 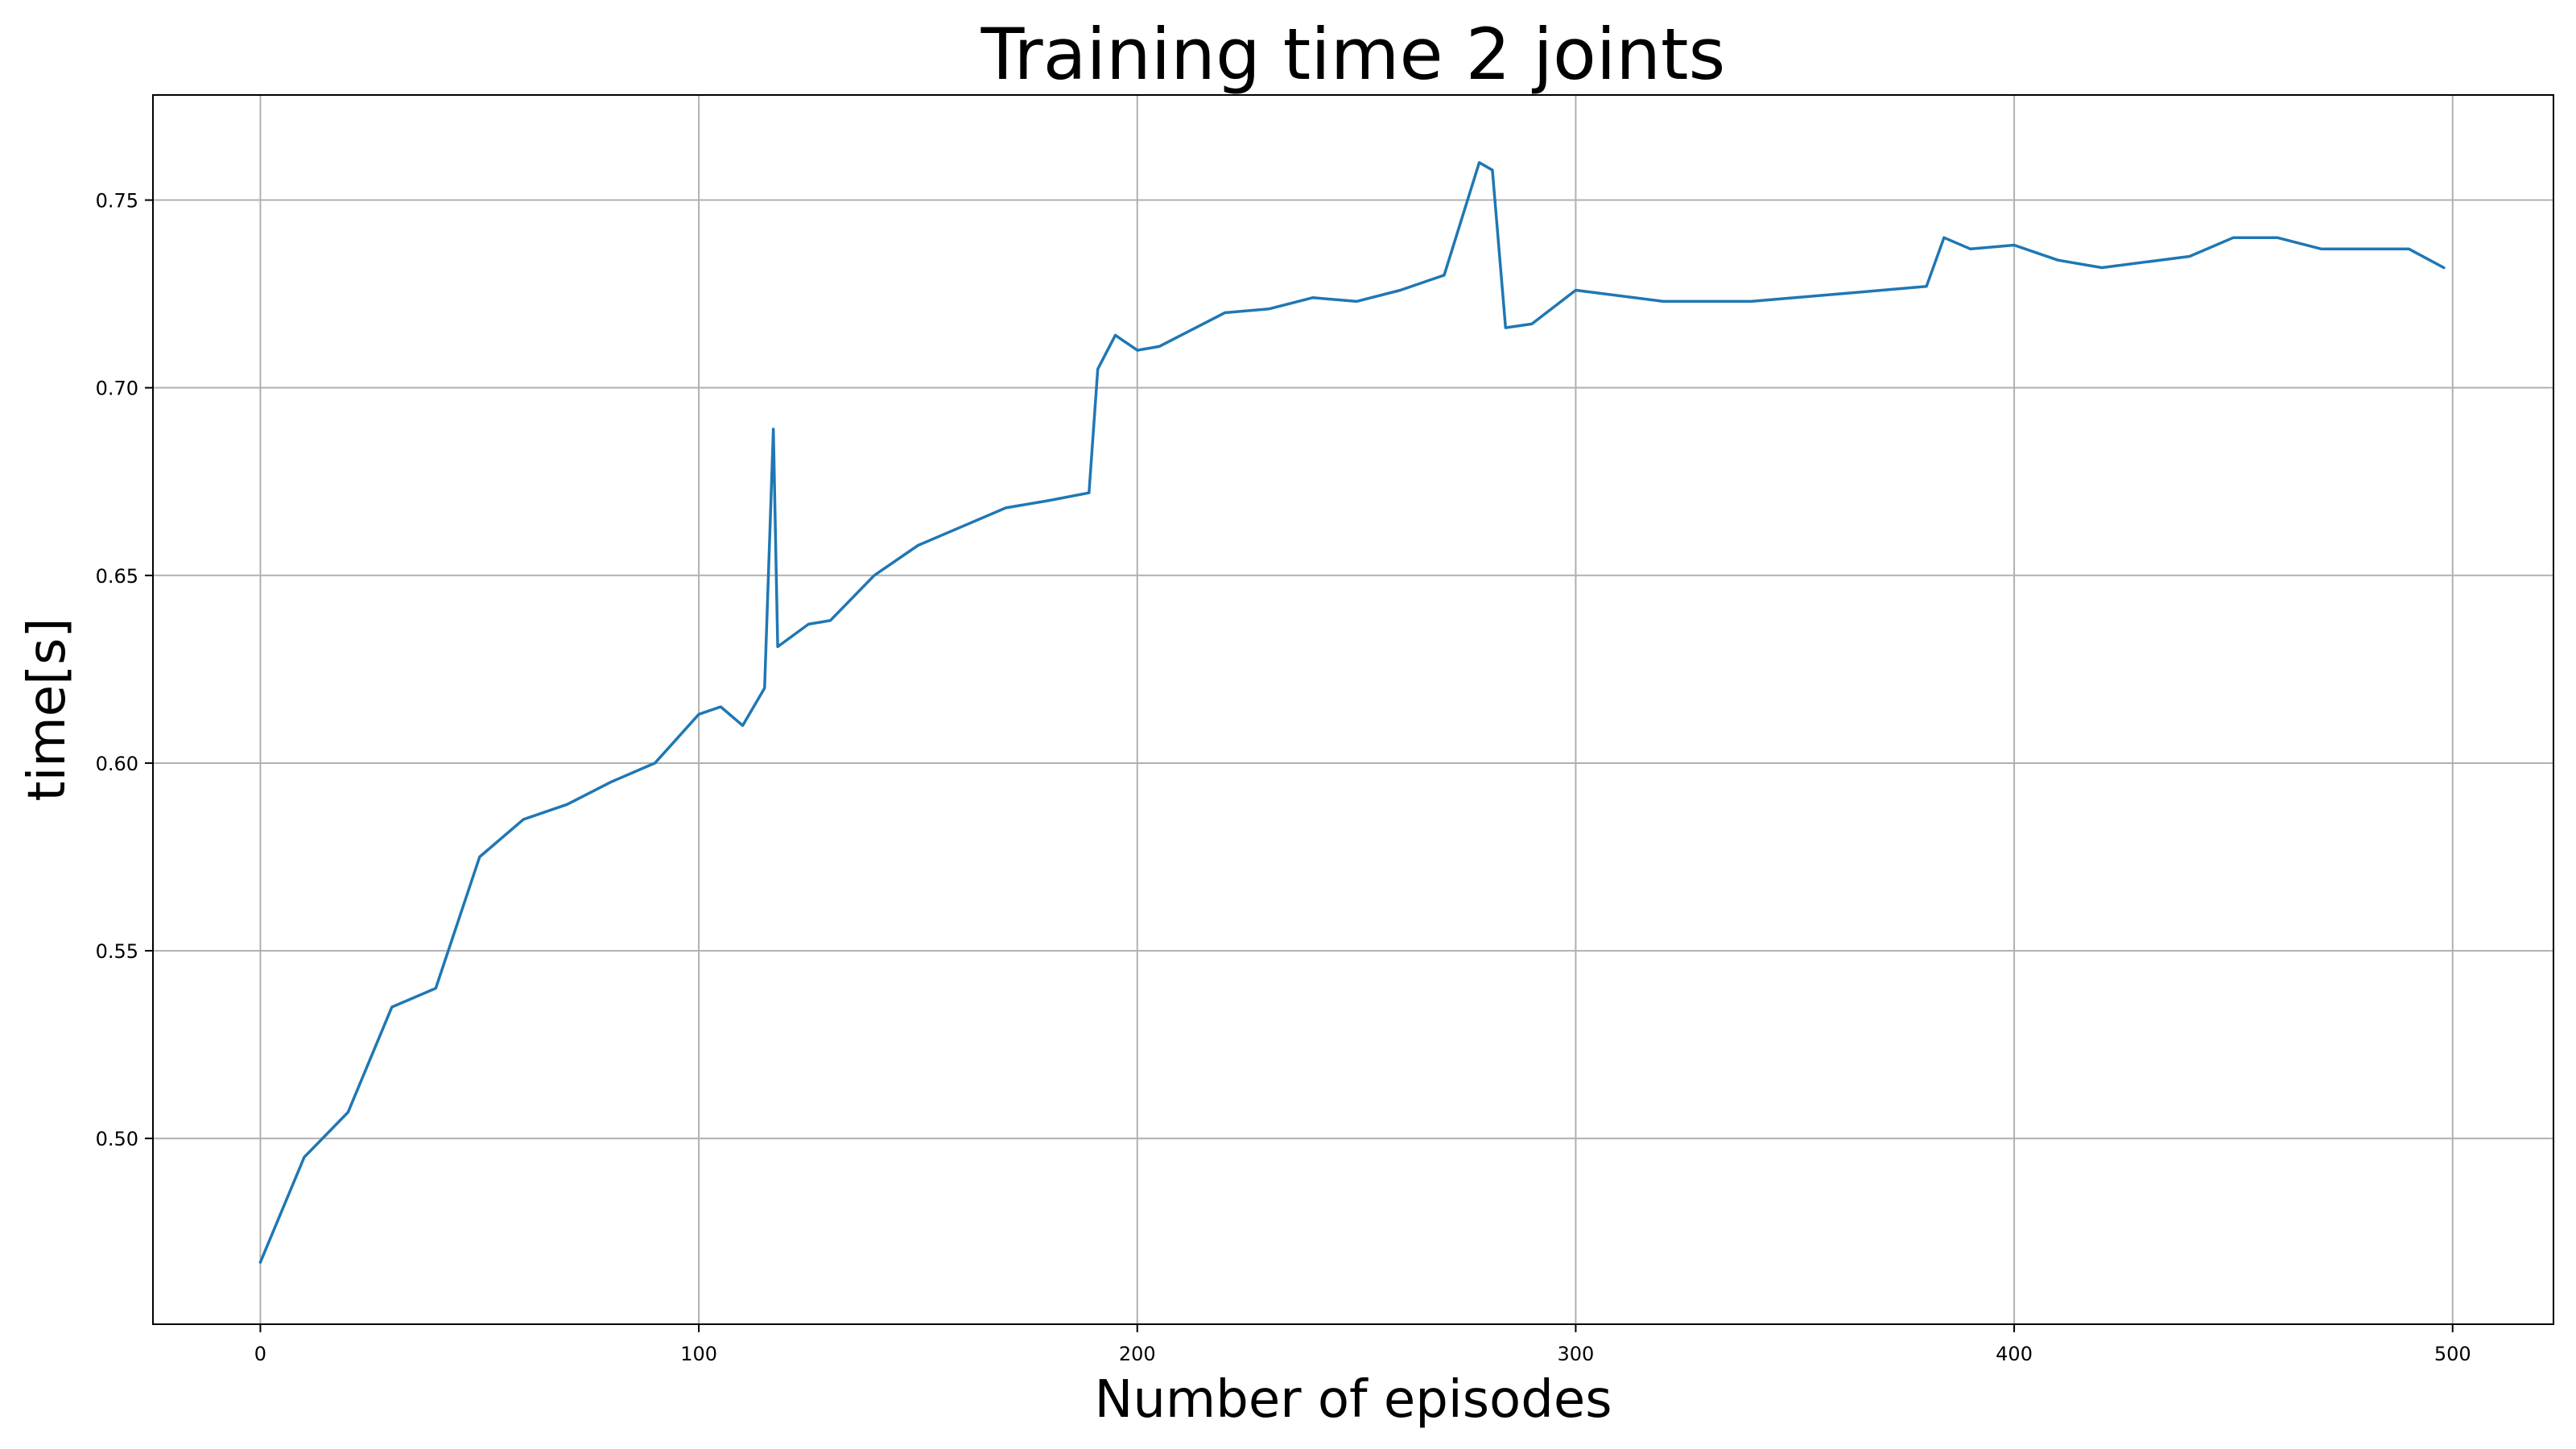 I want to click on y-tick-label: 0.50, so click(x=117, y=1139).